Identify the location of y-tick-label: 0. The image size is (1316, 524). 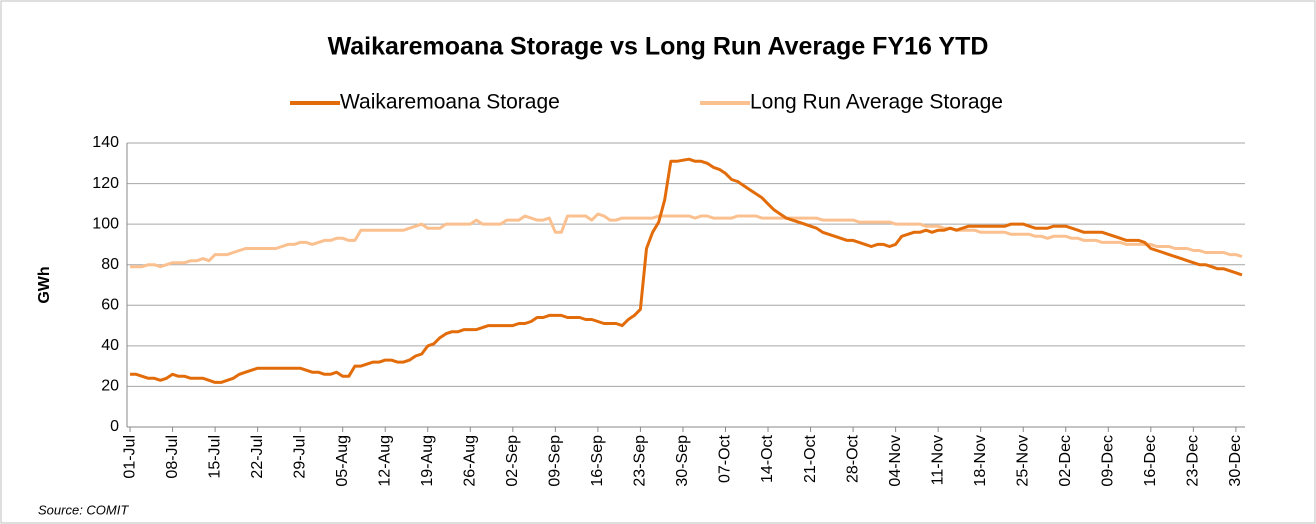
(114, 426).